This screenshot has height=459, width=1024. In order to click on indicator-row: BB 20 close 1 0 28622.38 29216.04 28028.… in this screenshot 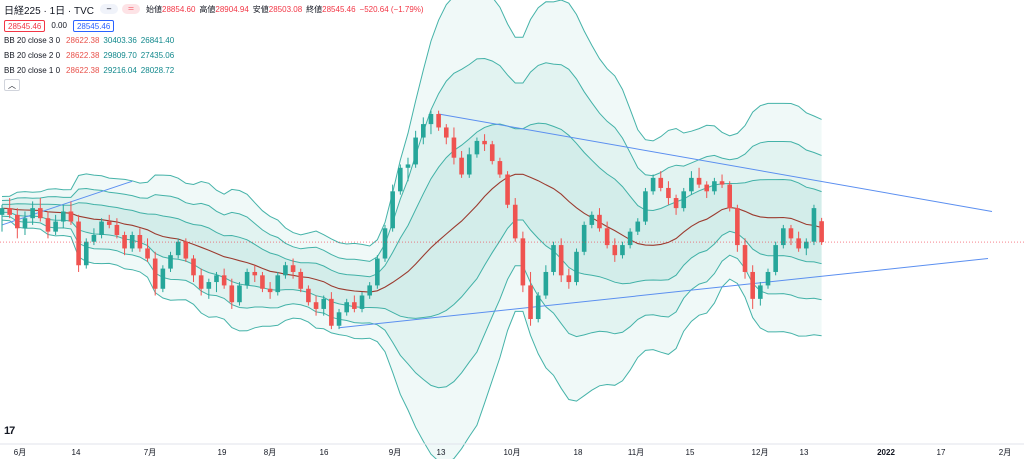, I will do `click(216, 70)`.